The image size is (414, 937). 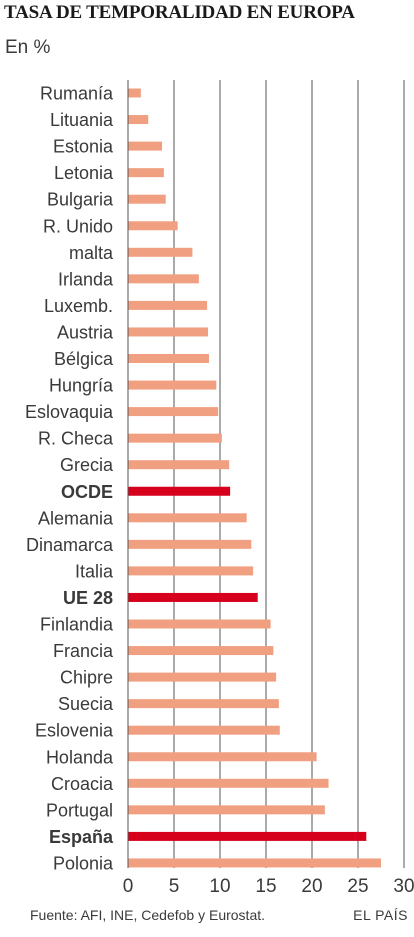 What do you see at coordinates (87, 465) in the screenshot?
I see `category-label: Grecia` at bounding box center [87, 465].